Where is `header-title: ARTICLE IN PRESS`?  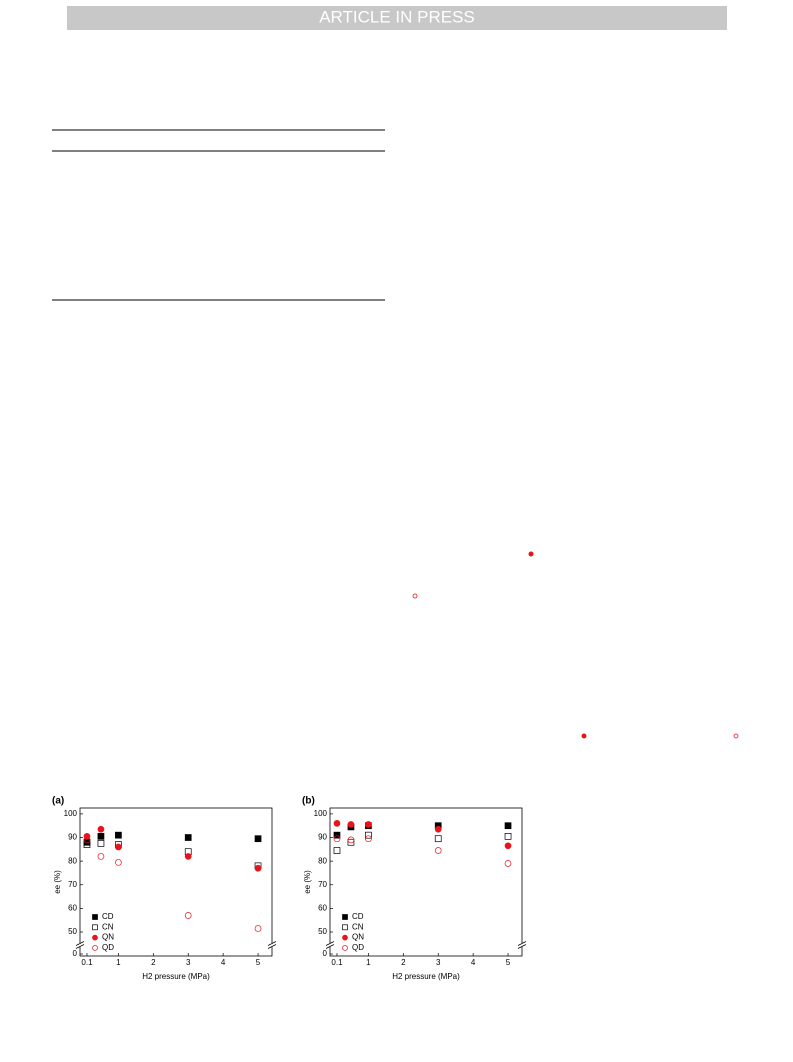 header-title: ARTICLE IN PRESS is located at coordinates (397, 16).